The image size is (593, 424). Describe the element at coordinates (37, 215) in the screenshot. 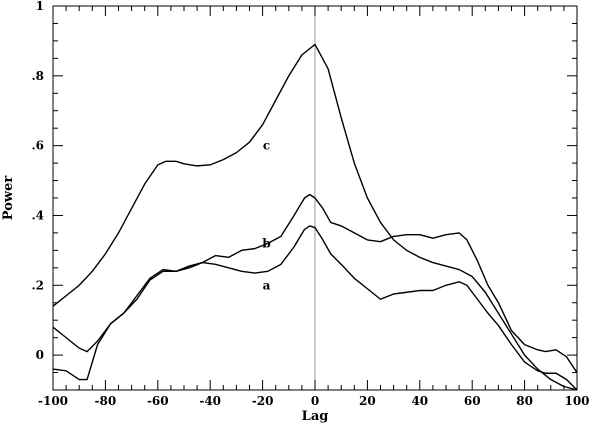

I see `y-tick-label: .4` at that location.